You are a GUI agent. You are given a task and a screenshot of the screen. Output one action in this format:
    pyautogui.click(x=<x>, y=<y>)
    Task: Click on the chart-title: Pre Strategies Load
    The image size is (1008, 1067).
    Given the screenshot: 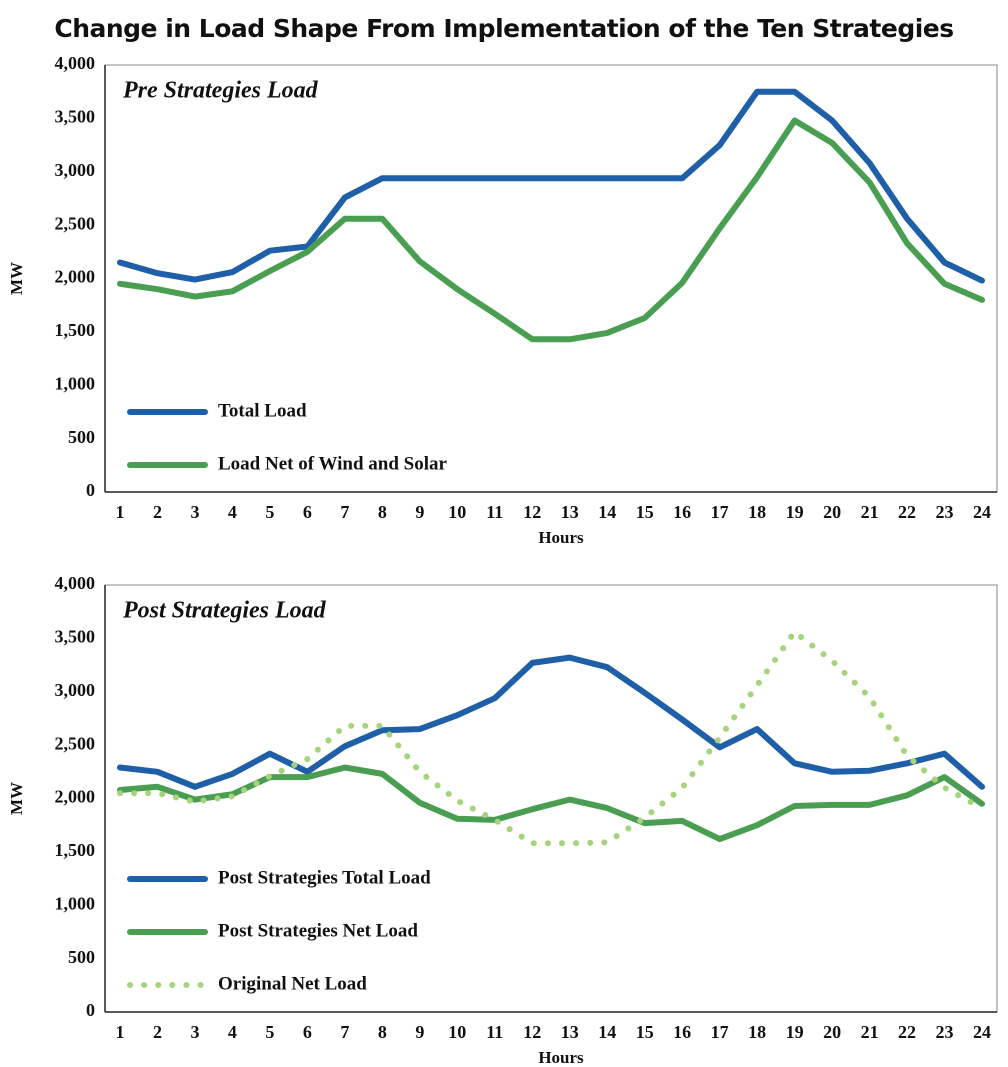 What is the action you would take?
    pyautogui.click(x=220, y=91)
    